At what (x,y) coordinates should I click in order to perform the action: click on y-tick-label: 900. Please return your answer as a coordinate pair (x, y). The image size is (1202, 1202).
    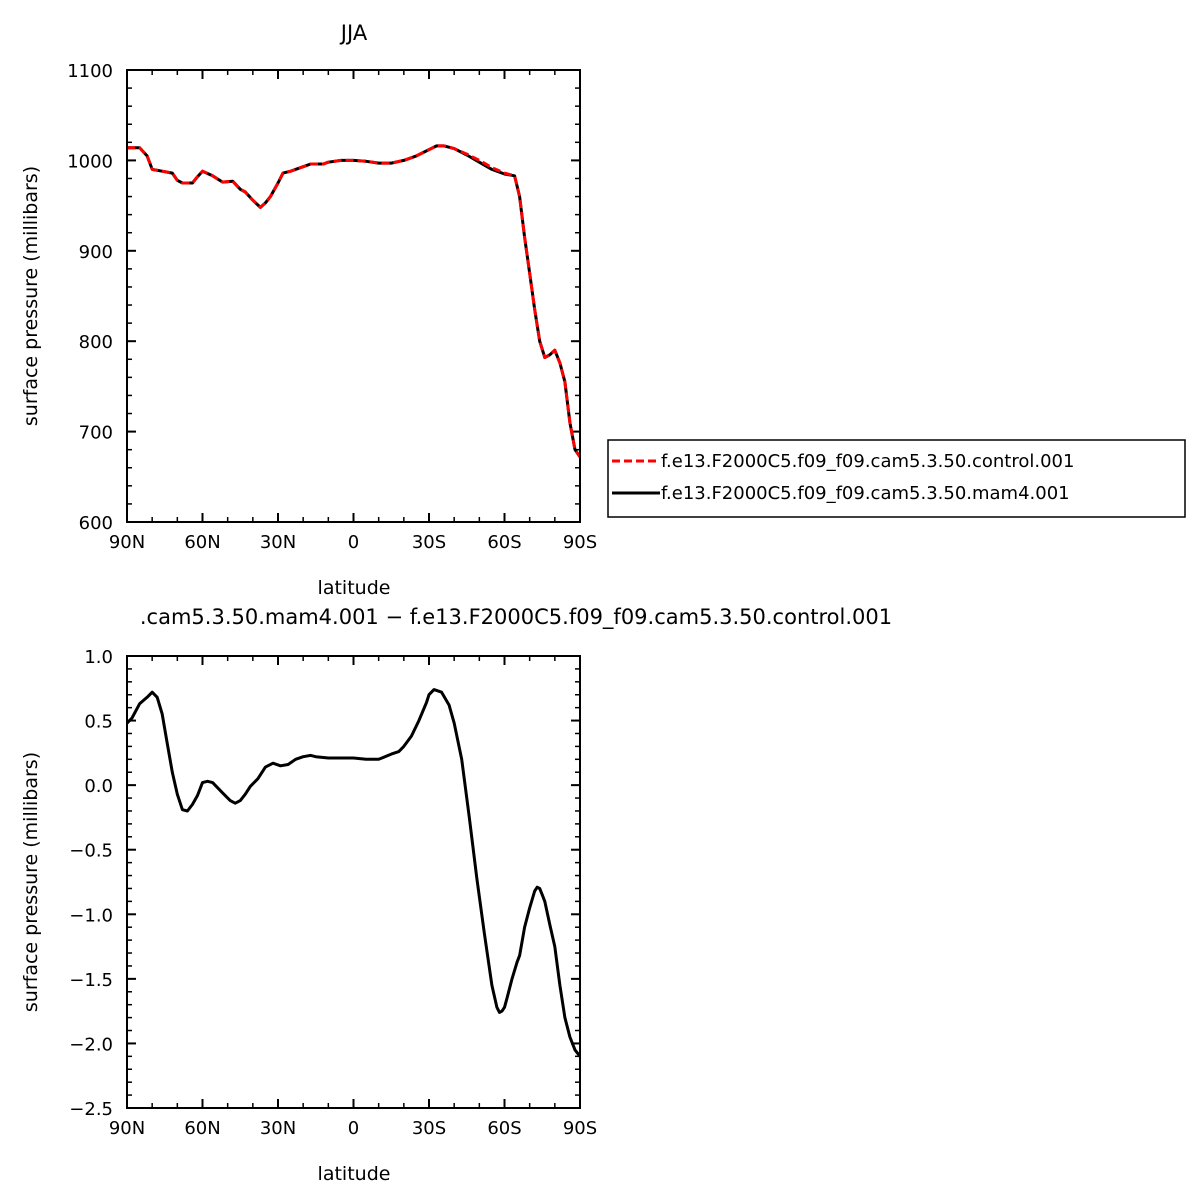
    Looking at the image, I should click on (96, 252).